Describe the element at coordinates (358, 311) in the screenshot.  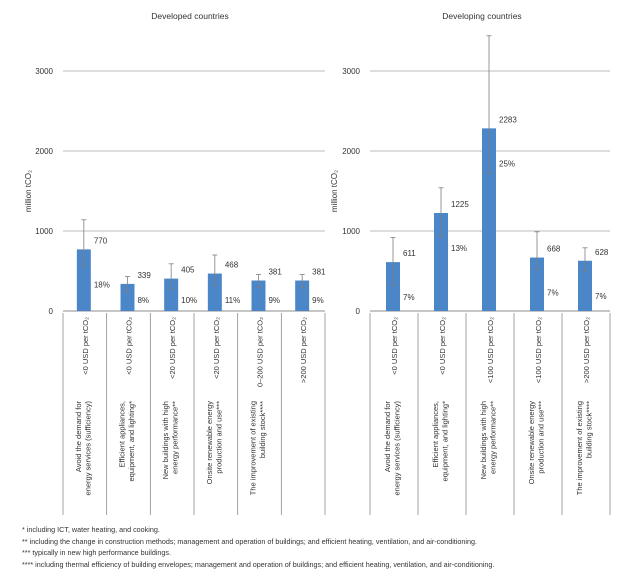
I see `panel2-y-tick-0: 0` at that location.